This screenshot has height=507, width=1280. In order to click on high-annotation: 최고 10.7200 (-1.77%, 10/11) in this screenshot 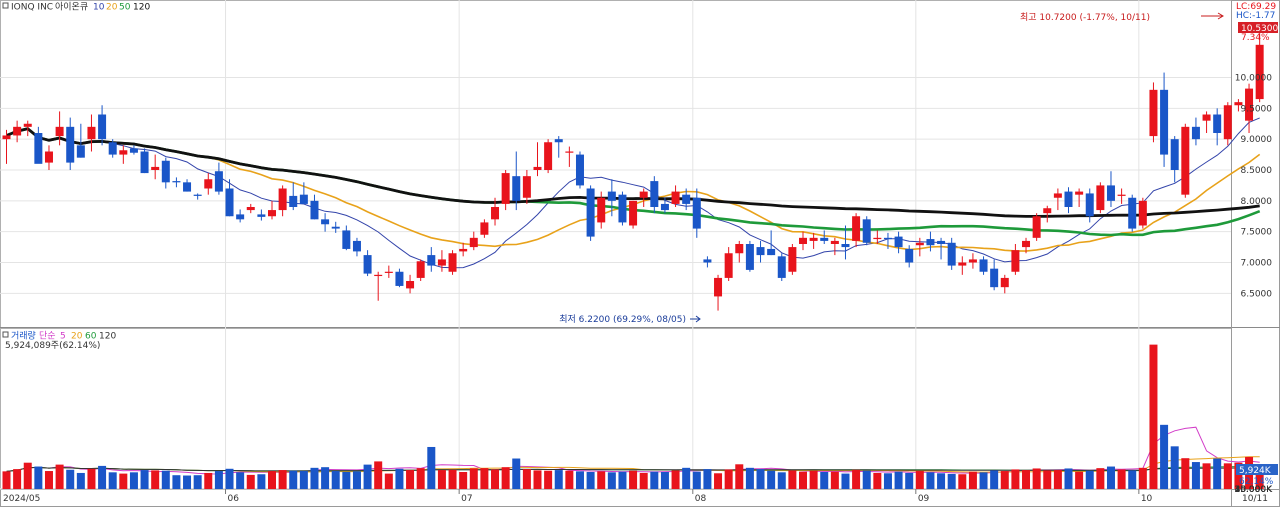, I will do `click(1085, 17)`.